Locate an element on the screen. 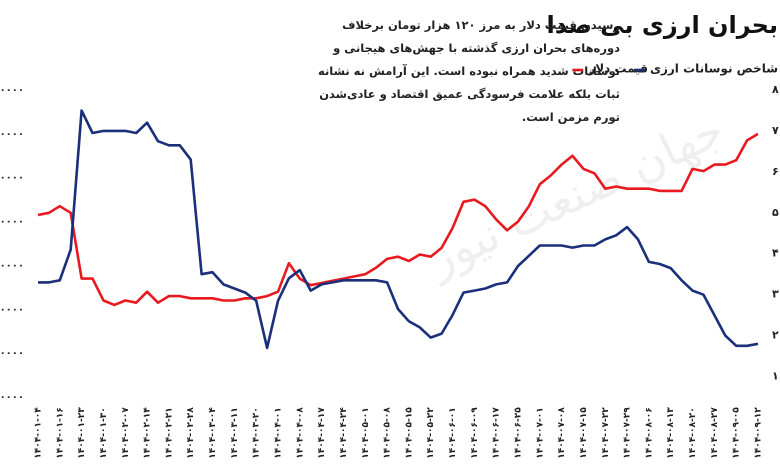  y2-tick-label: ۷ is located at coordinates (775, 130).